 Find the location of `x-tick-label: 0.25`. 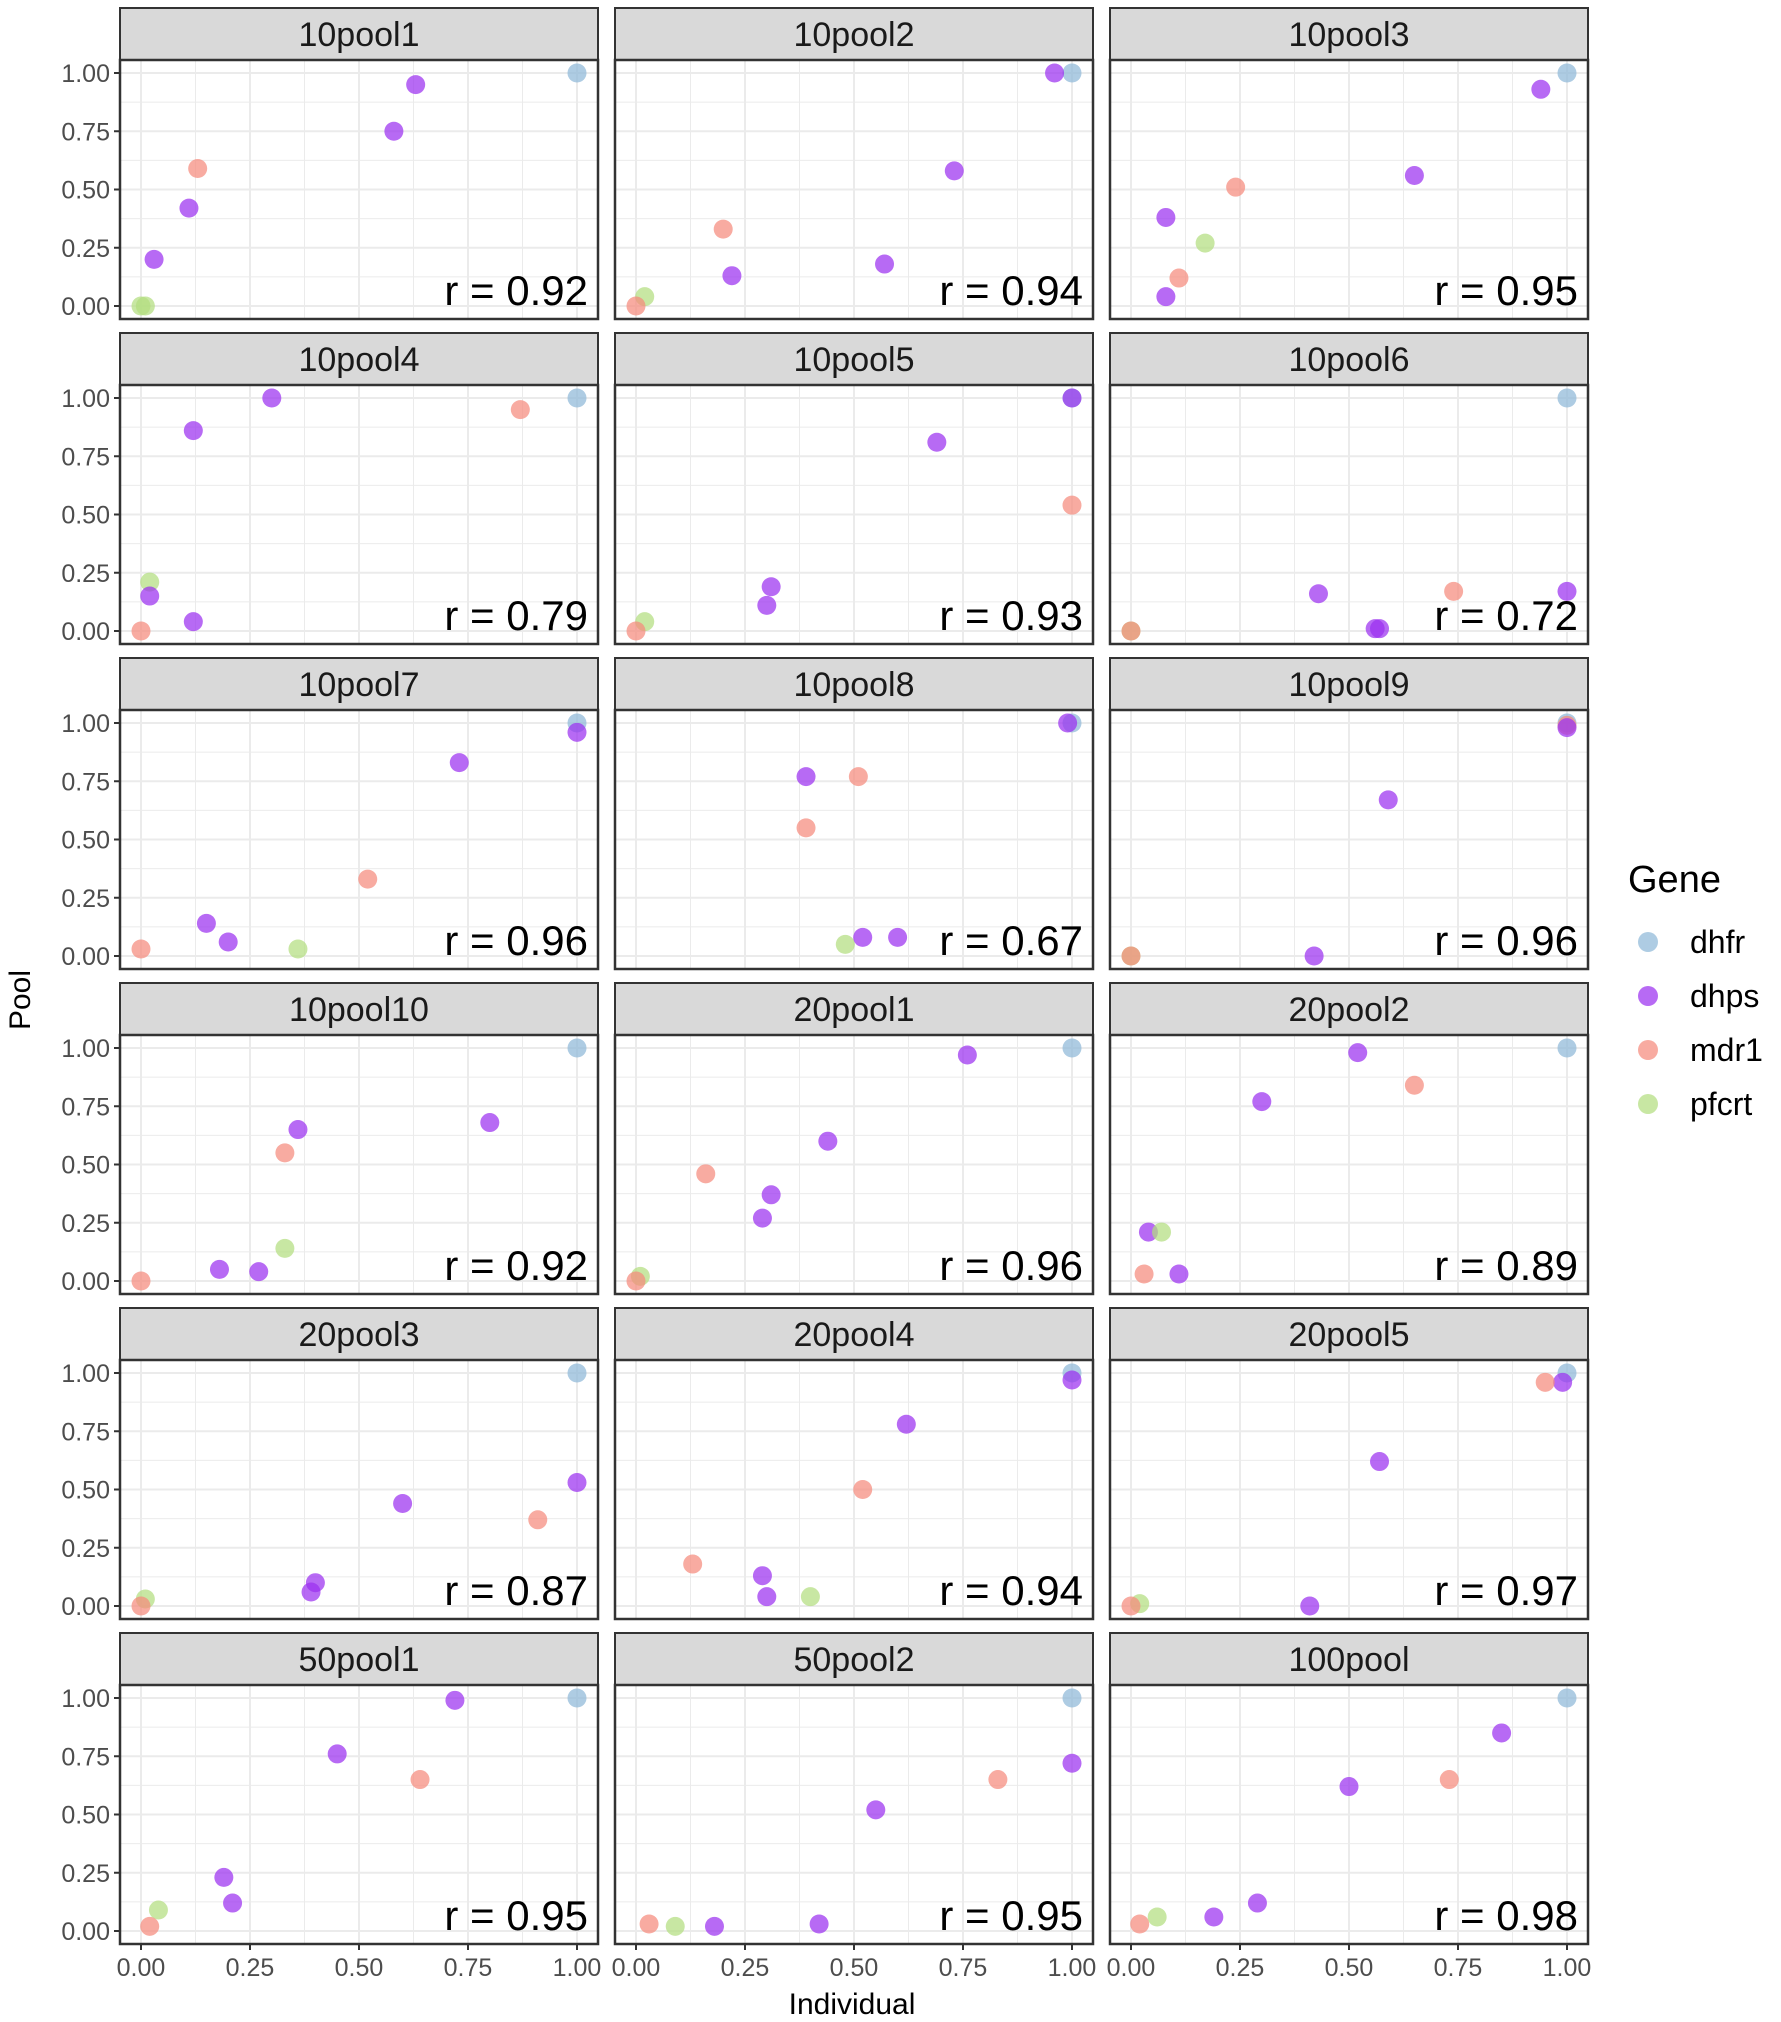

x-tick-label: 0.25 is located at coordinates (1240, 1968).